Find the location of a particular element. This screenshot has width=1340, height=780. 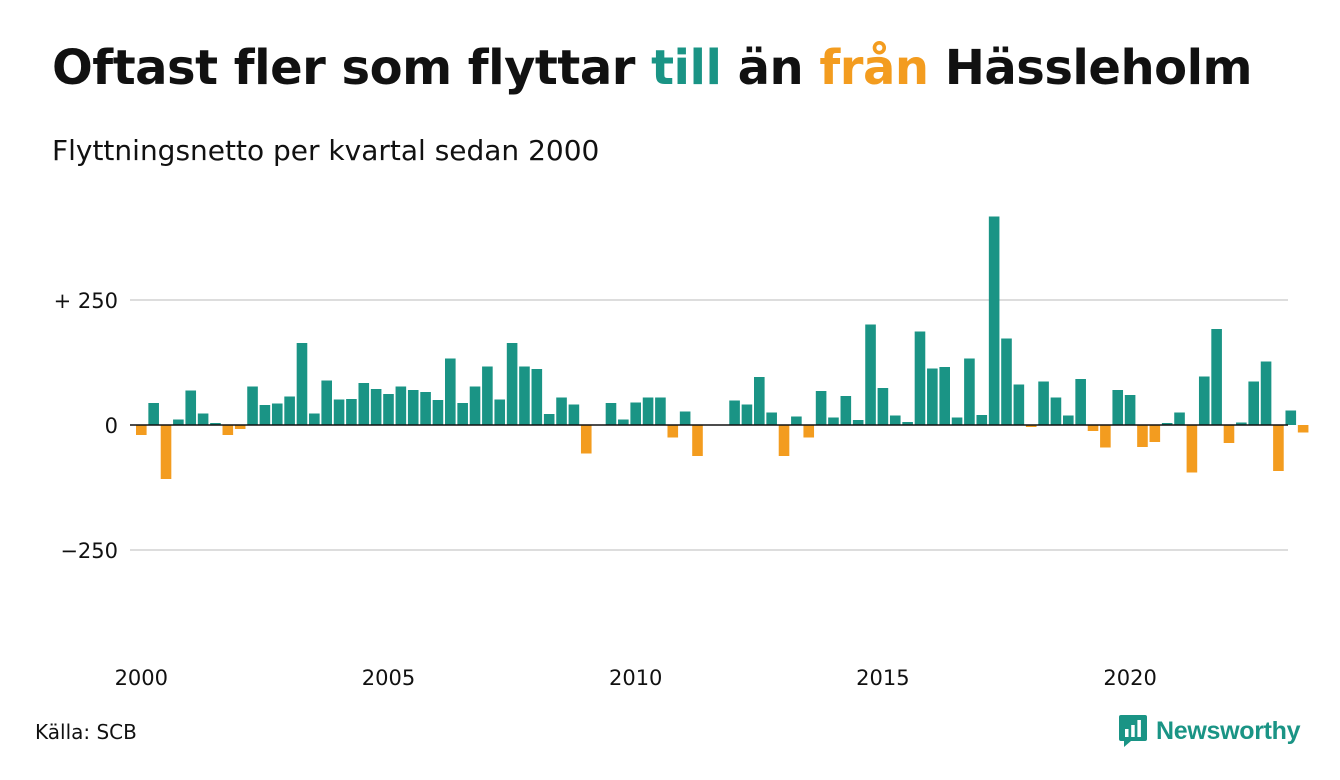

source-label: Källa: SCB is located at coordinates (86, 732).